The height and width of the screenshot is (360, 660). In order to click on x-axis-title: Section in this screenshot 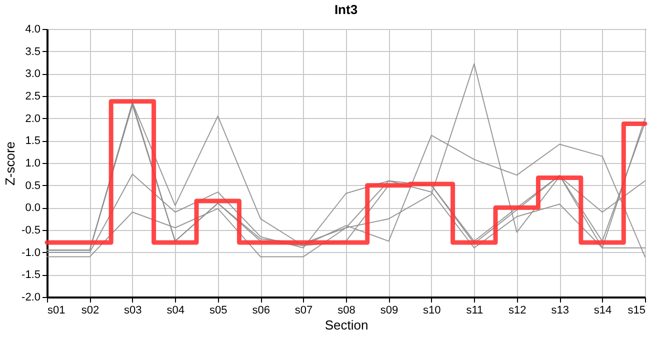, I will do `click(346, 325)`.